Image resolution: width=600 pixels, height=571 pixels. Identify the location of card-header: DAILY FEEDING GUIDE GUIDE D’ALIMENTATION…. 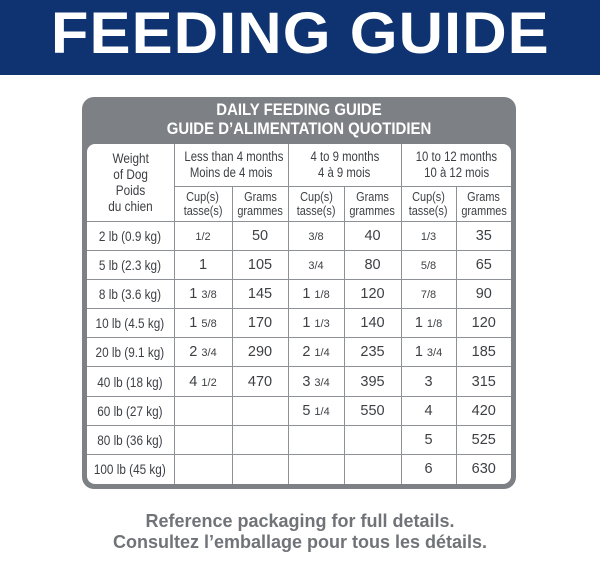
(299, 120).